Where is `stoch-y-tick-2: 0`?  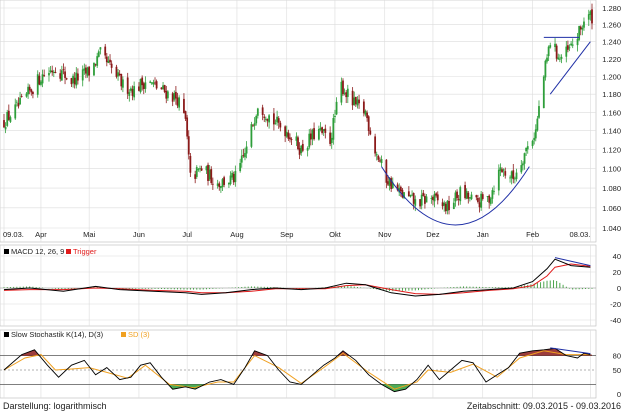 stoch-y-tick-2: 0 is located at coordinates (619, 394).